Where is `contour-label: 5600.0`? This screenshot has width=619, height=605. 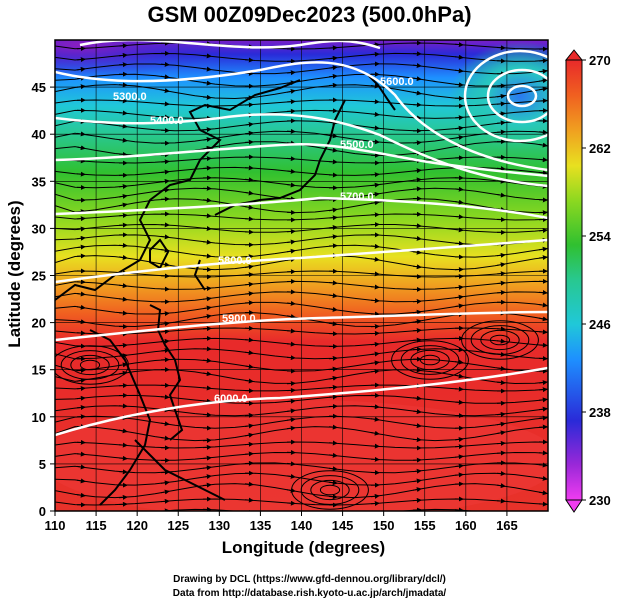
contour-label: 5600.0 is located at coordinates (397, 82).